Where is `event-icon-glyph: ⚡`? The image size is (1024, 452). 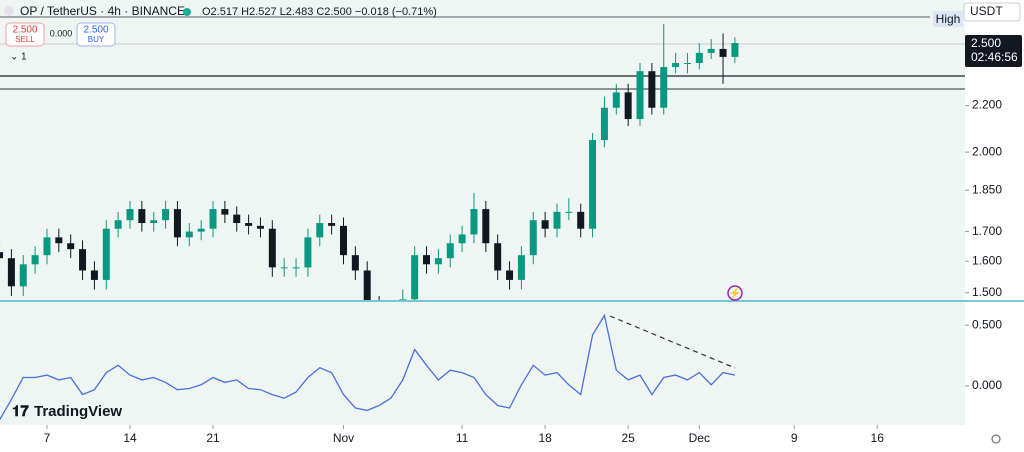
event-icon-glyph: ⚡ is located at coordinates (735, 293).